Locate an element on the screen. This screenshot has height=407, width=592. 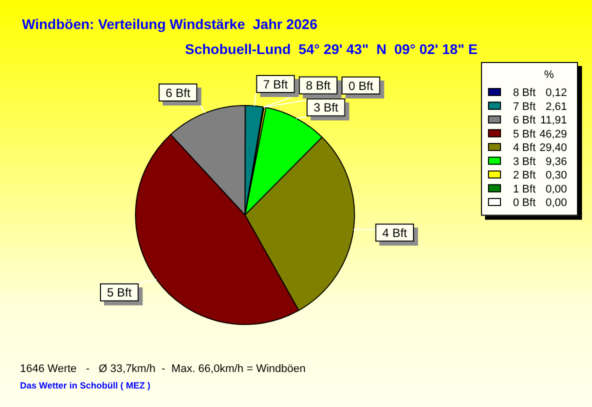
data-label: 11,91 is located at coordinates (553, 120).